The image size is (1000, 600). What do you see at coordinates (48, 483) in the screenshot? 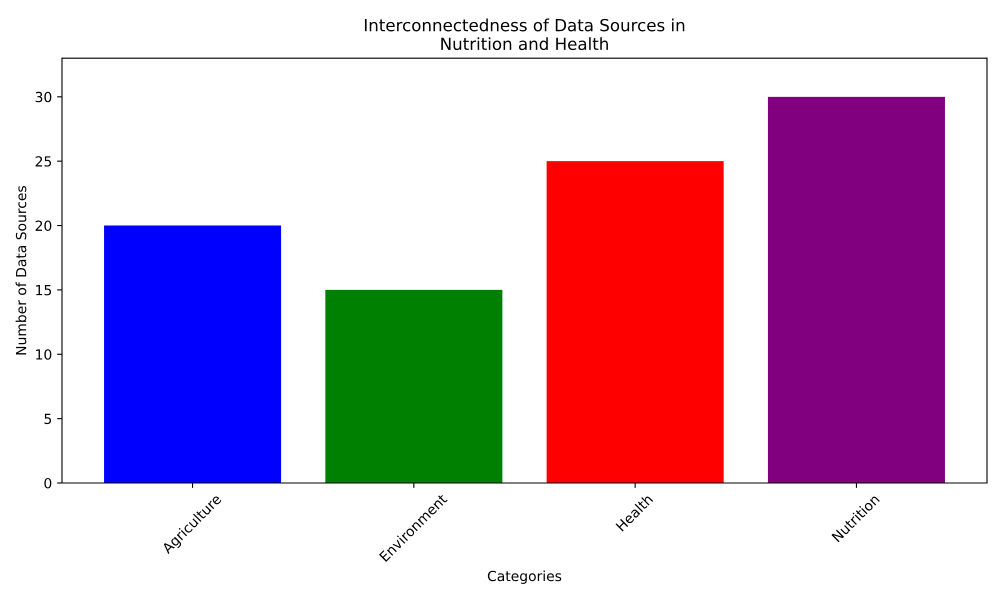
I see `y-tick-label: 0` at bounding box center [48, 483].